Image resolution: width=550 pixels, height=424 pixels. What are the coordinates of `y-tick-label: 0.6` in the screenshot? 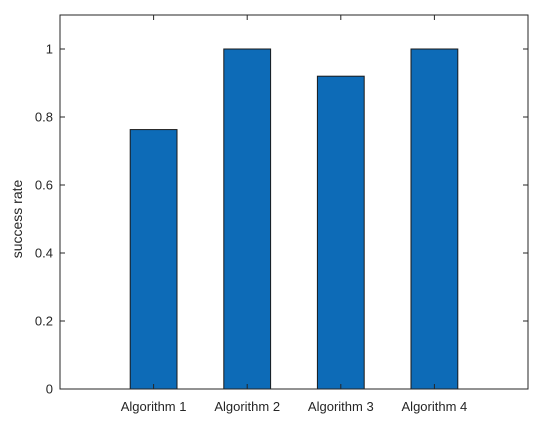 It's located at (44, 185).